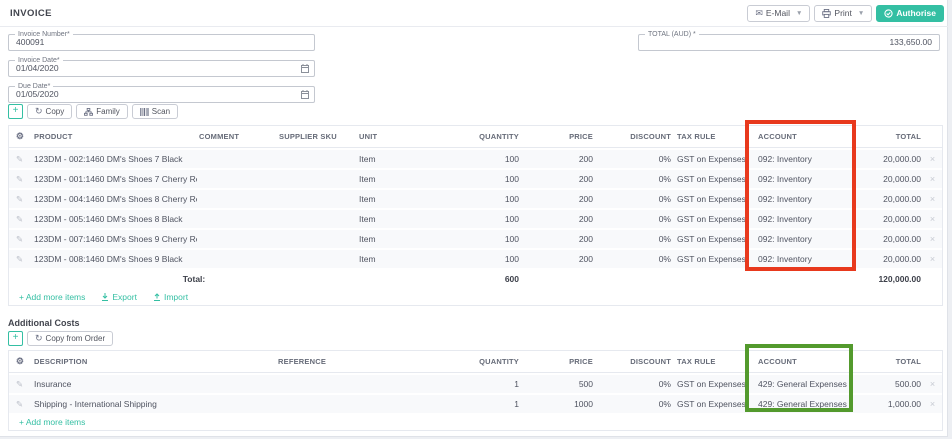 The width and height of the screenshot is (952, 439). I want to click on due-date-field: Due Date* 01/05/2020, so click(161, 93).